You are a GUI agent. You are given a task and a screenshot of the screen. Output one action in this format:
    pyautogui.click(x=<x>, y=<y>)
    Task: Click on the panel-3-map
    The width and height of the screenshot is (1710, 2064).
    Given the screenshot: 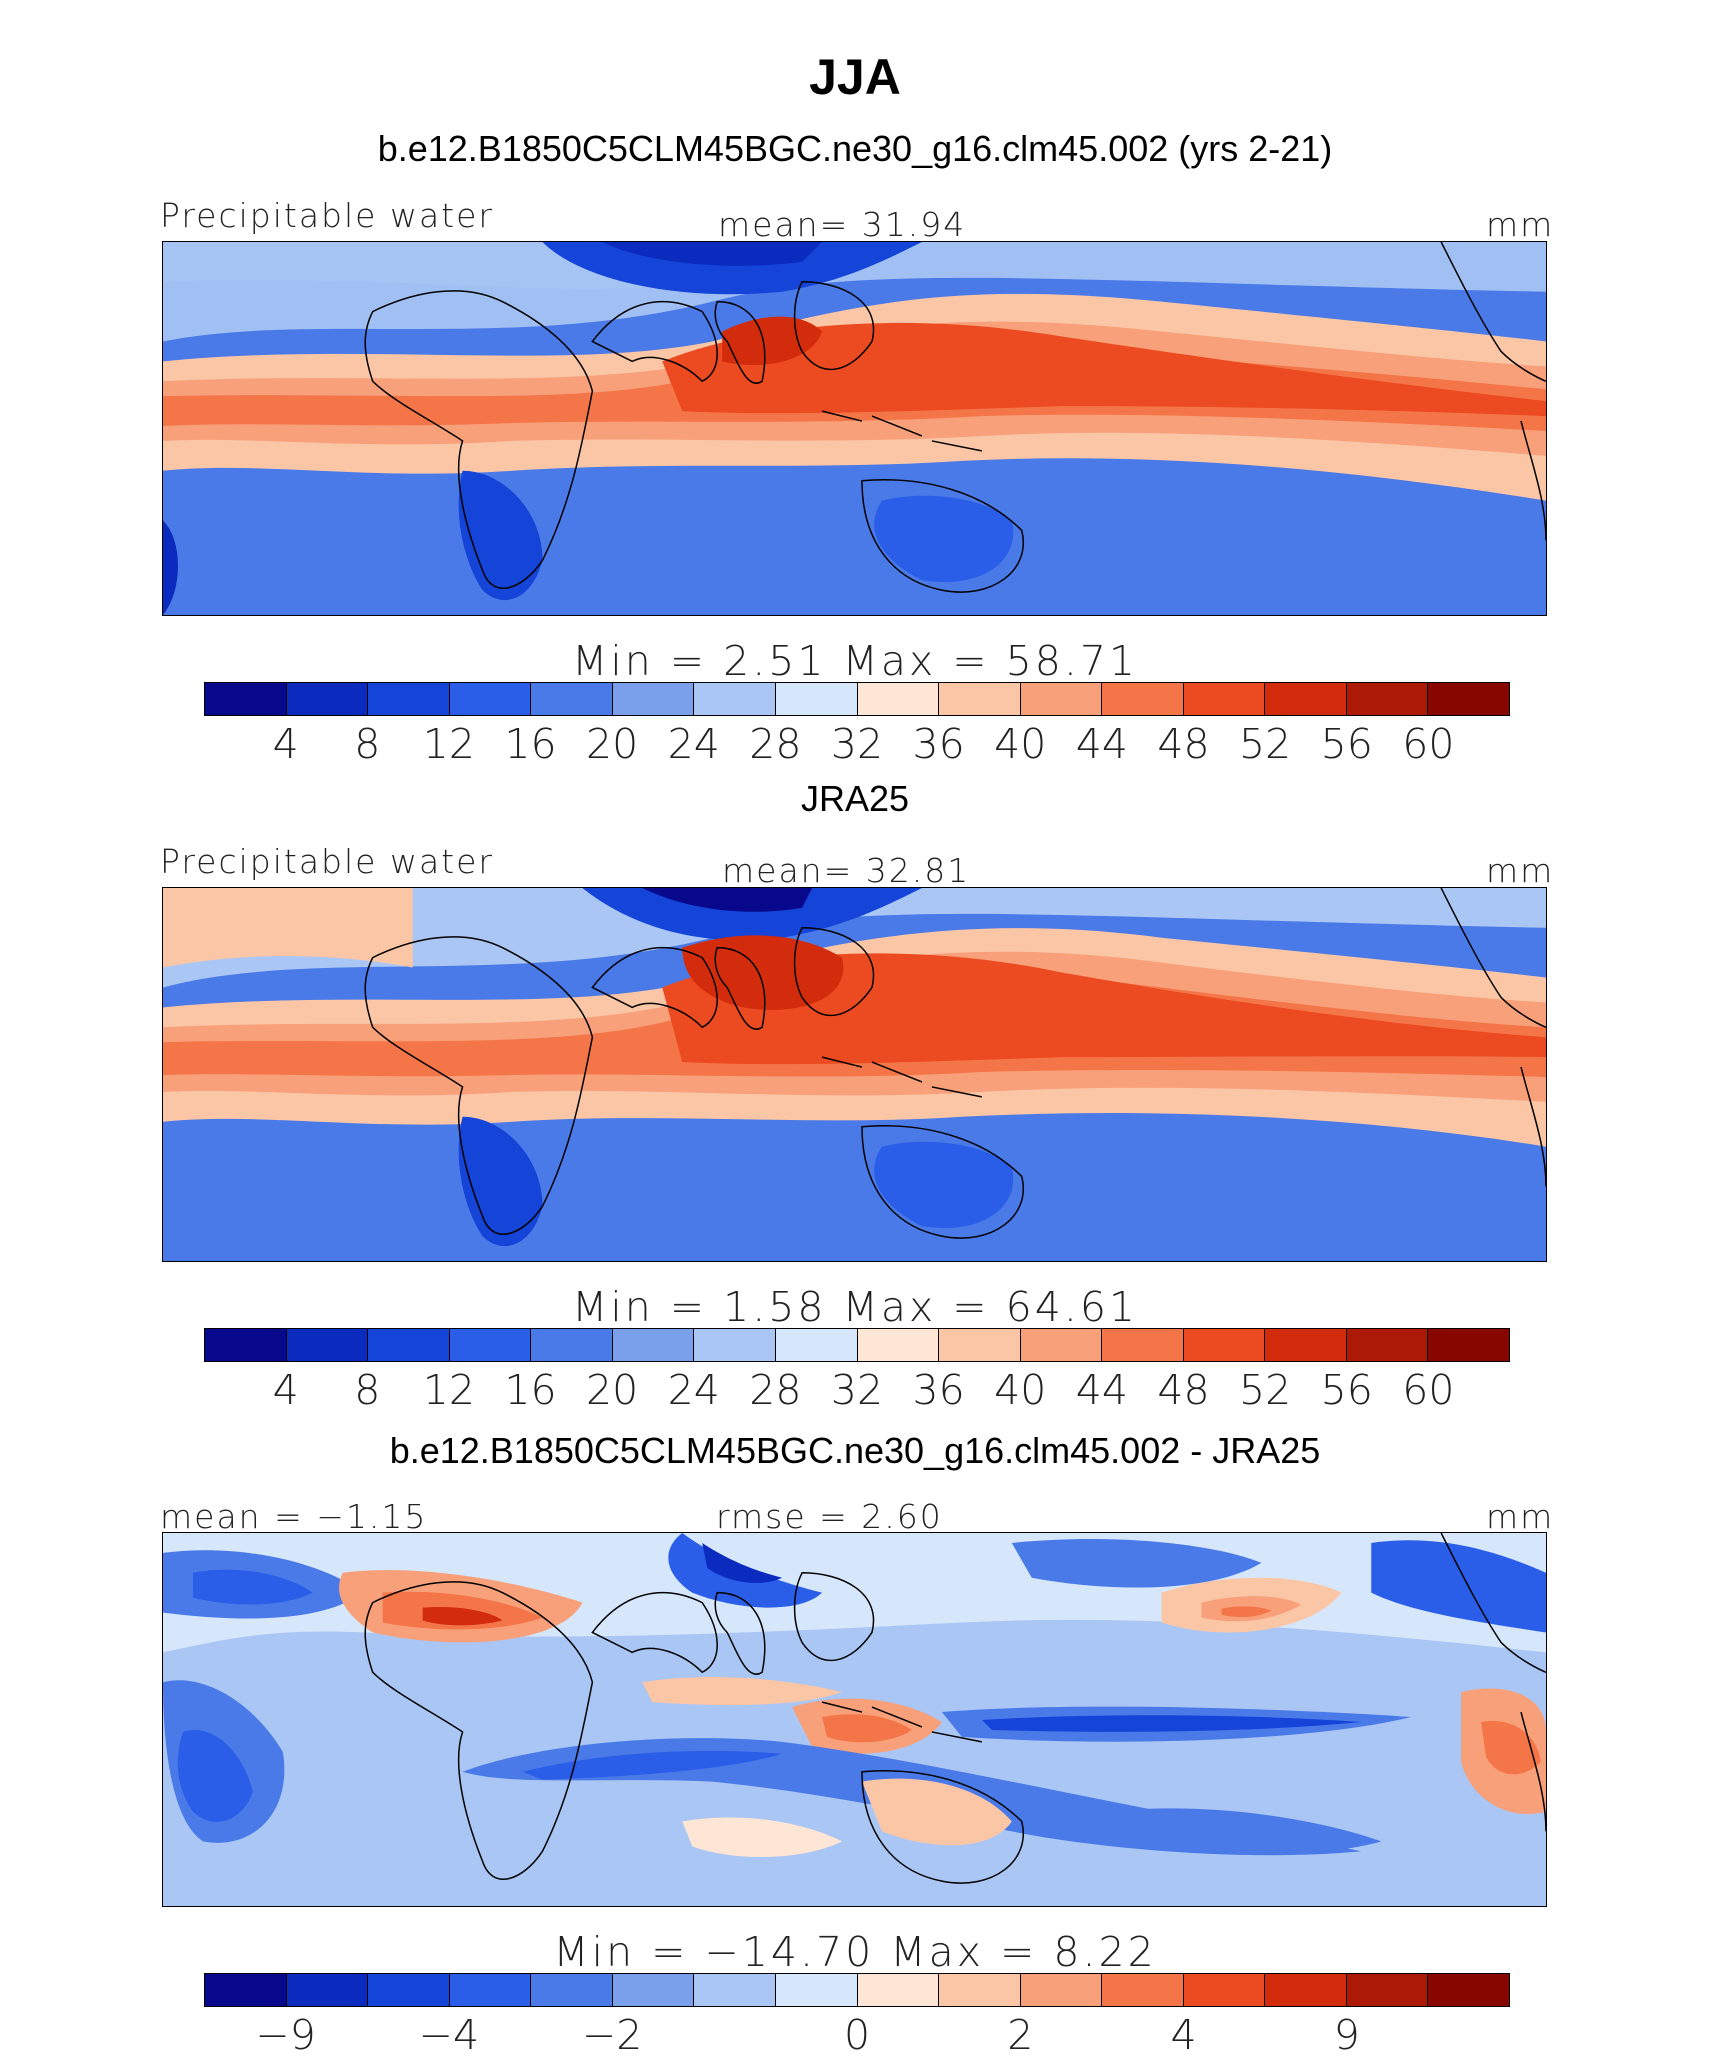 What is the action you would take?
    pyautogui.click(x=854, y=1719)
    